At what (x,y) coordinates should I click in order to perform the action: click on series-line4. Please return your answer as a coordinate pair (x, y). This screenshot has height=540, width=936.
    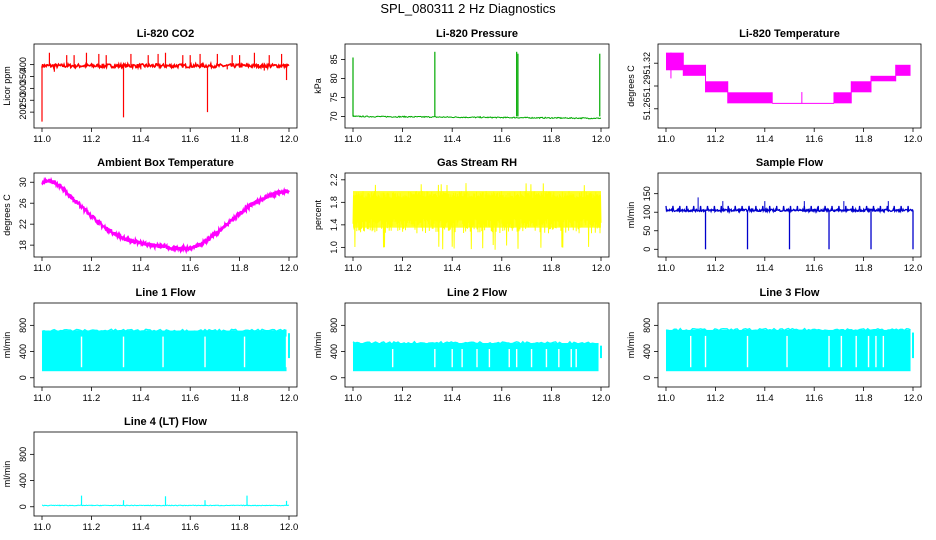
    Looking at the image, I should click on (165, 501).